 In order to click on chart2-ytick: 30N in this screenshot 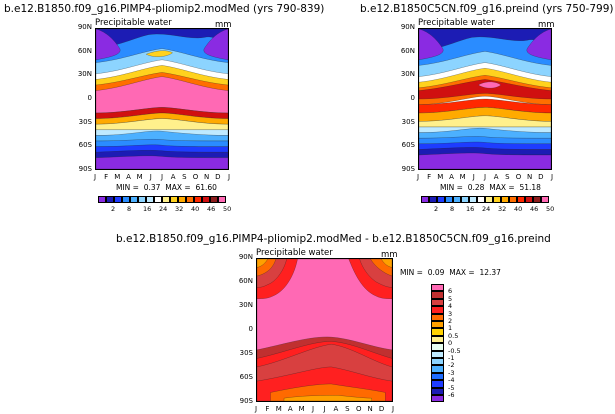, I will do `click(407, 74)`.